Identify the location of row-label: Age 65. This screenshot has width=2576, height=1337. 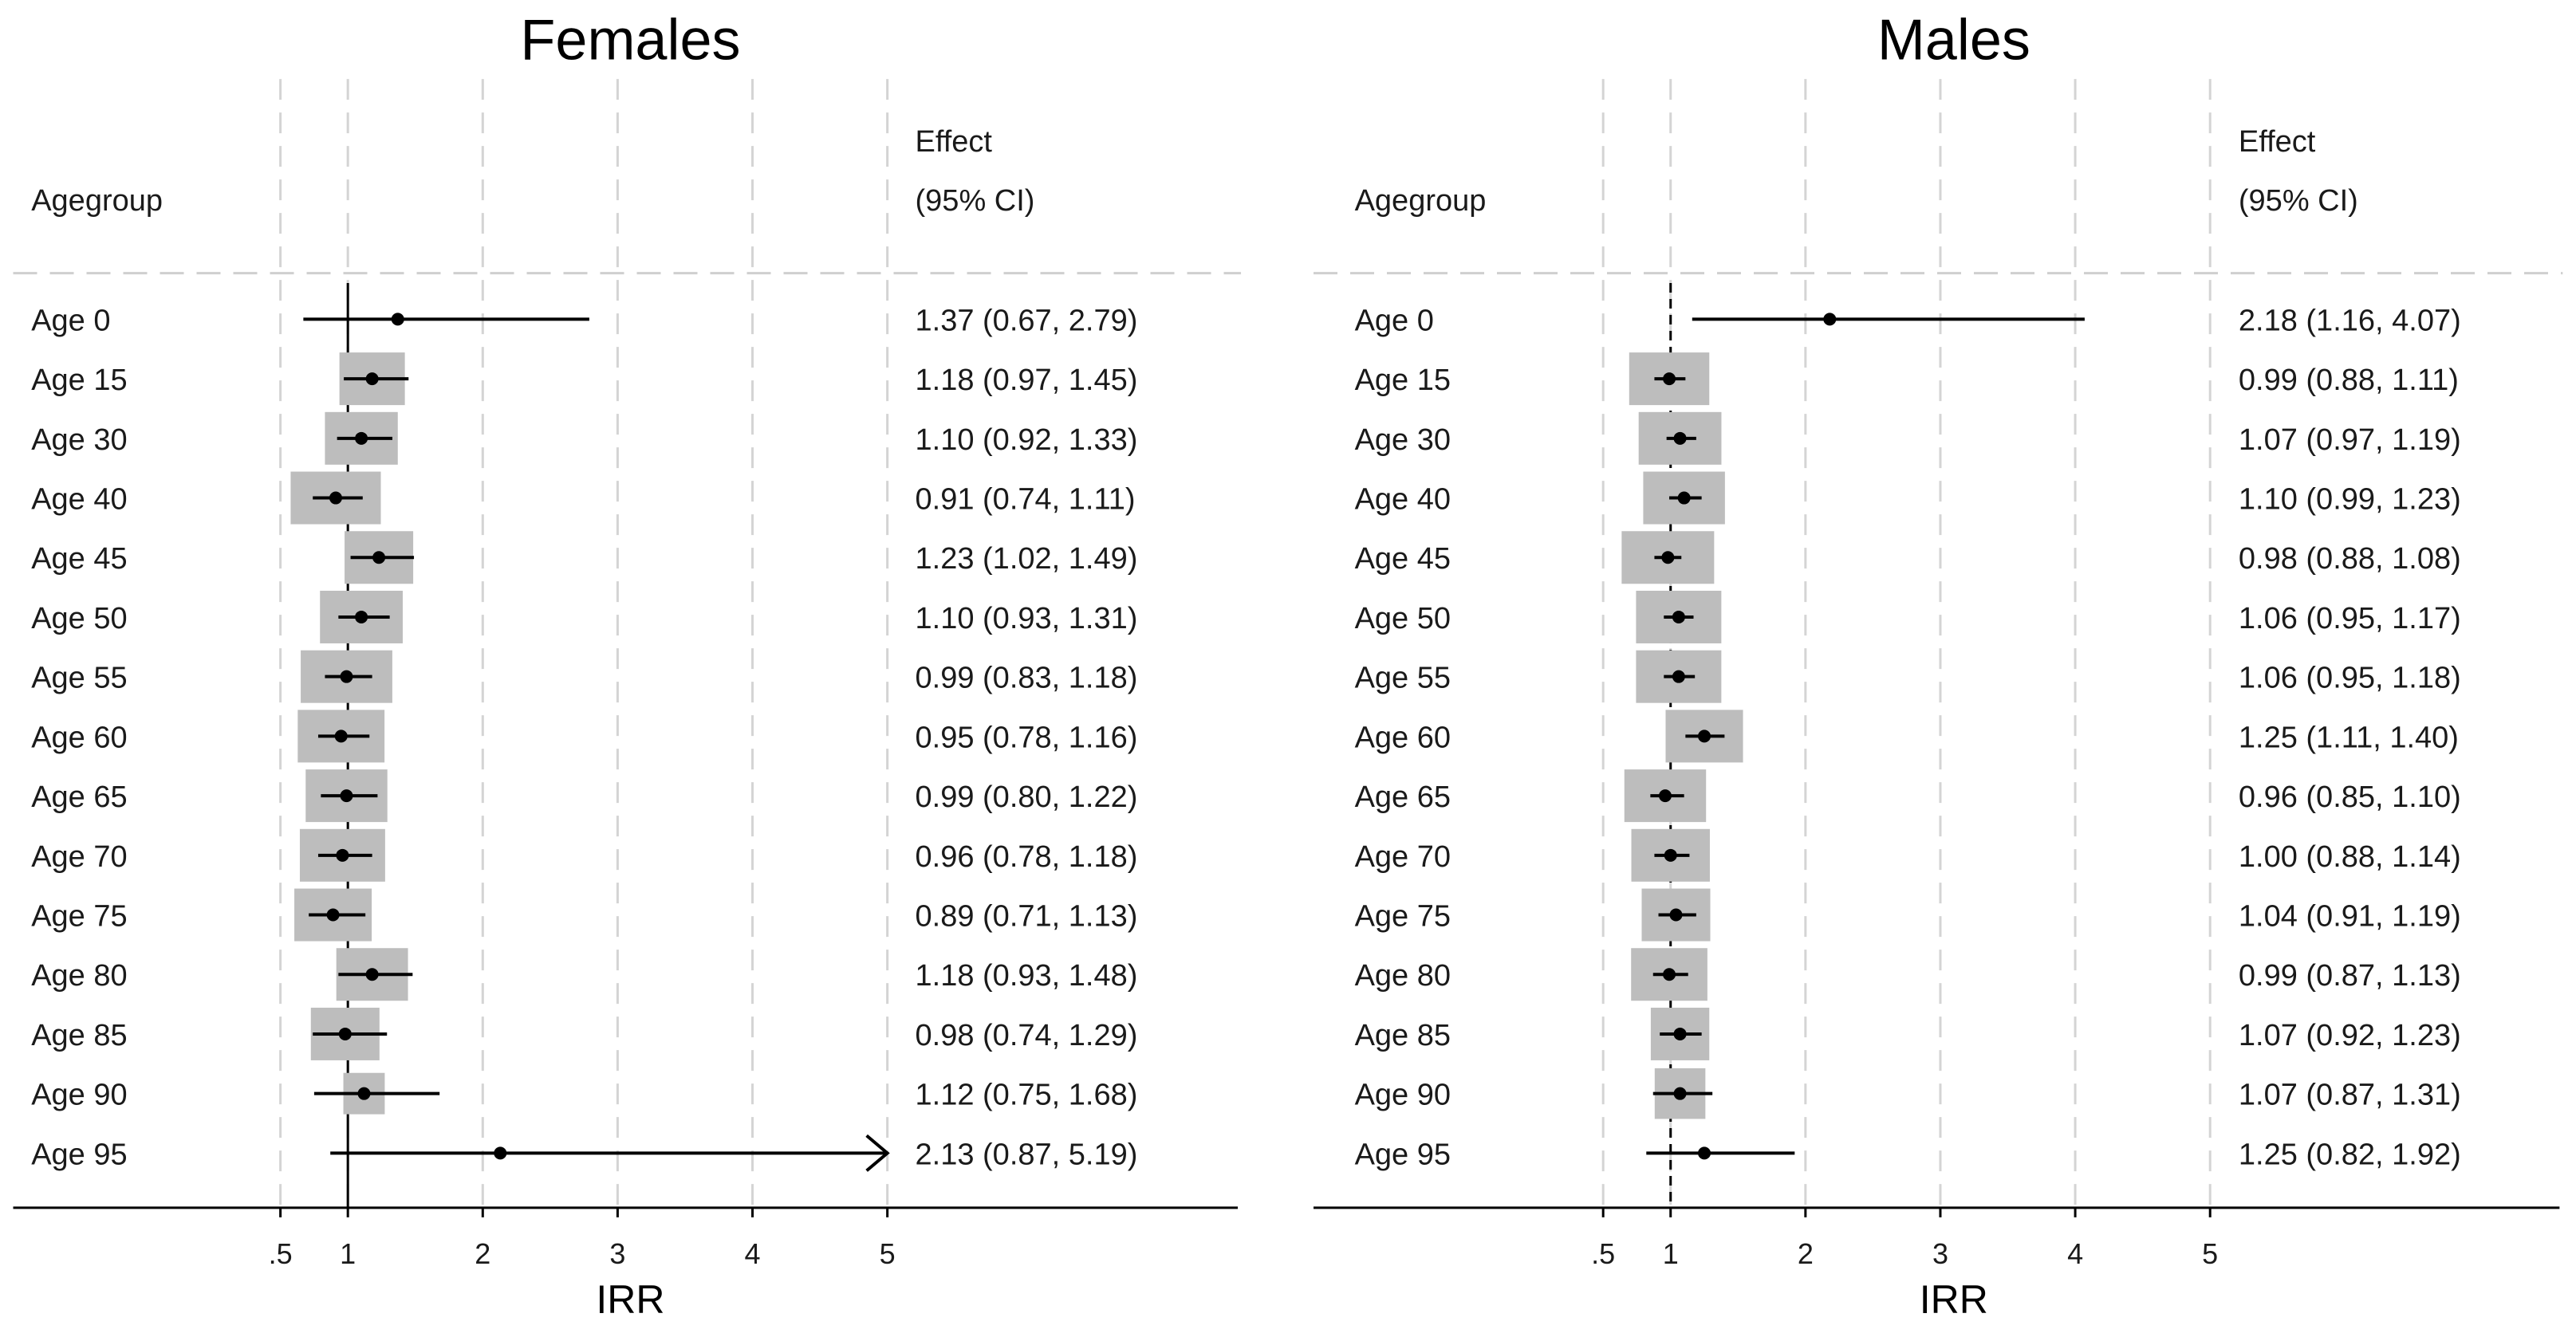
(1403, 797).